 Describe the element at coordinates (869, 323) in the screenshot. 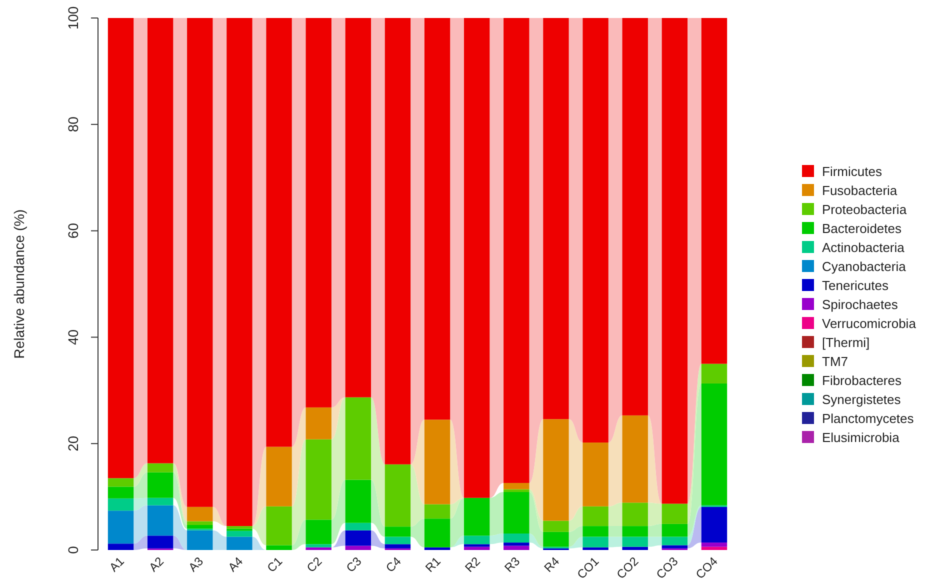

I see `legend-label: Verrucomicrobia` at that location.